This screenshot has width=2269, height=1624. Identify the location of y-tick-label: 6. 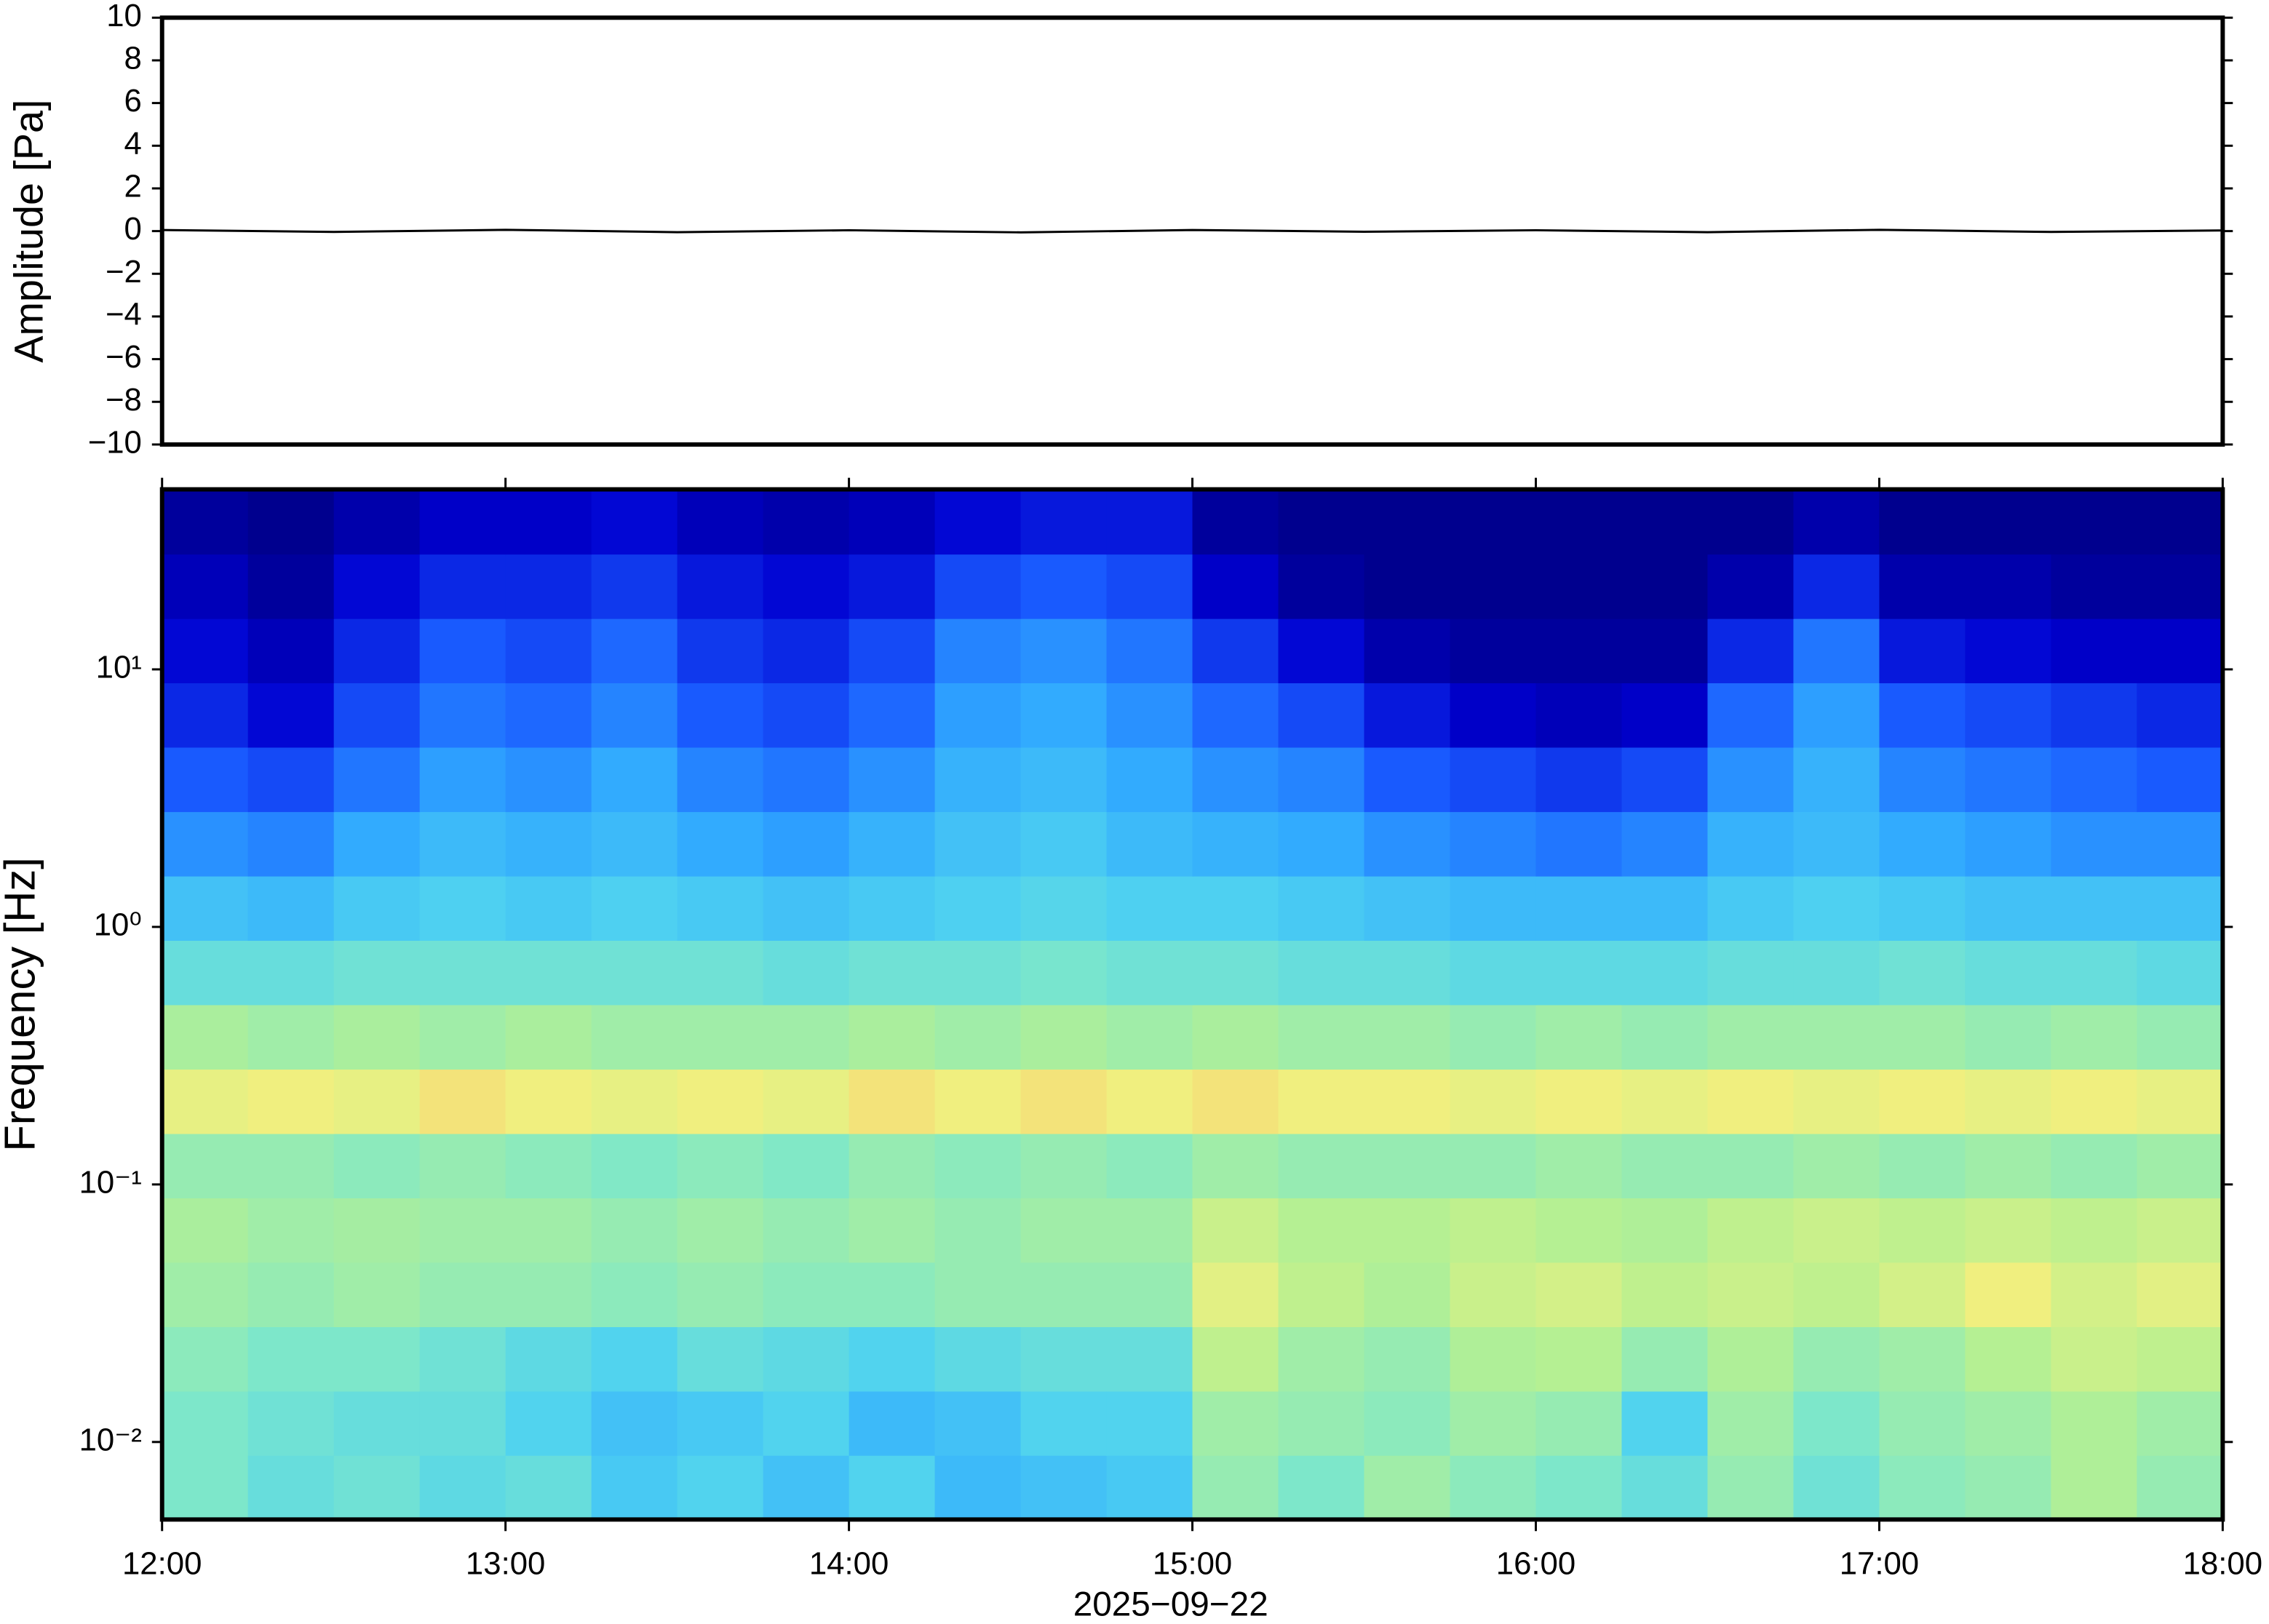
(133, 101).